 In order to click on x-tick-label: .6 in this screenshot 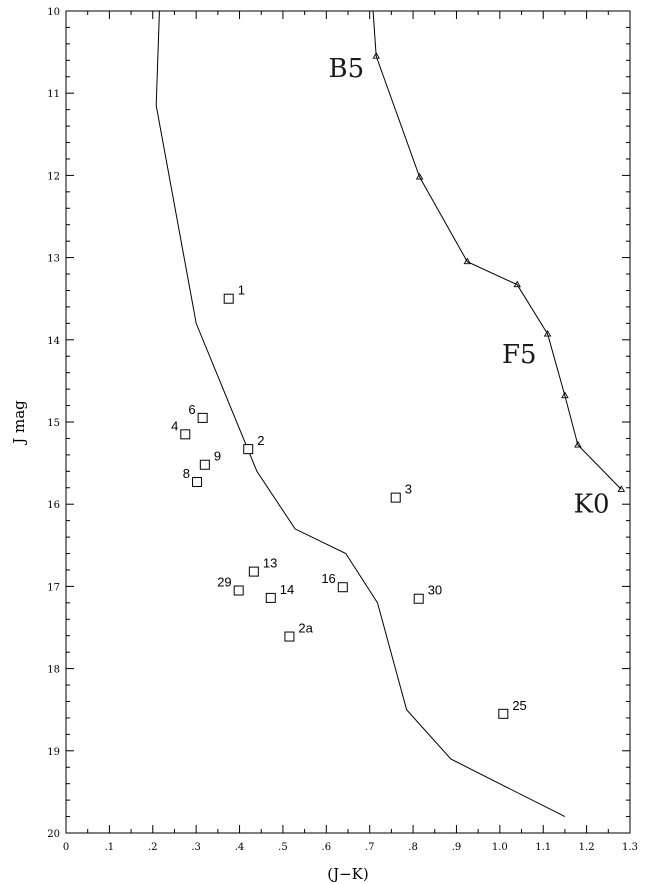, I will do `click(327, 847)`.